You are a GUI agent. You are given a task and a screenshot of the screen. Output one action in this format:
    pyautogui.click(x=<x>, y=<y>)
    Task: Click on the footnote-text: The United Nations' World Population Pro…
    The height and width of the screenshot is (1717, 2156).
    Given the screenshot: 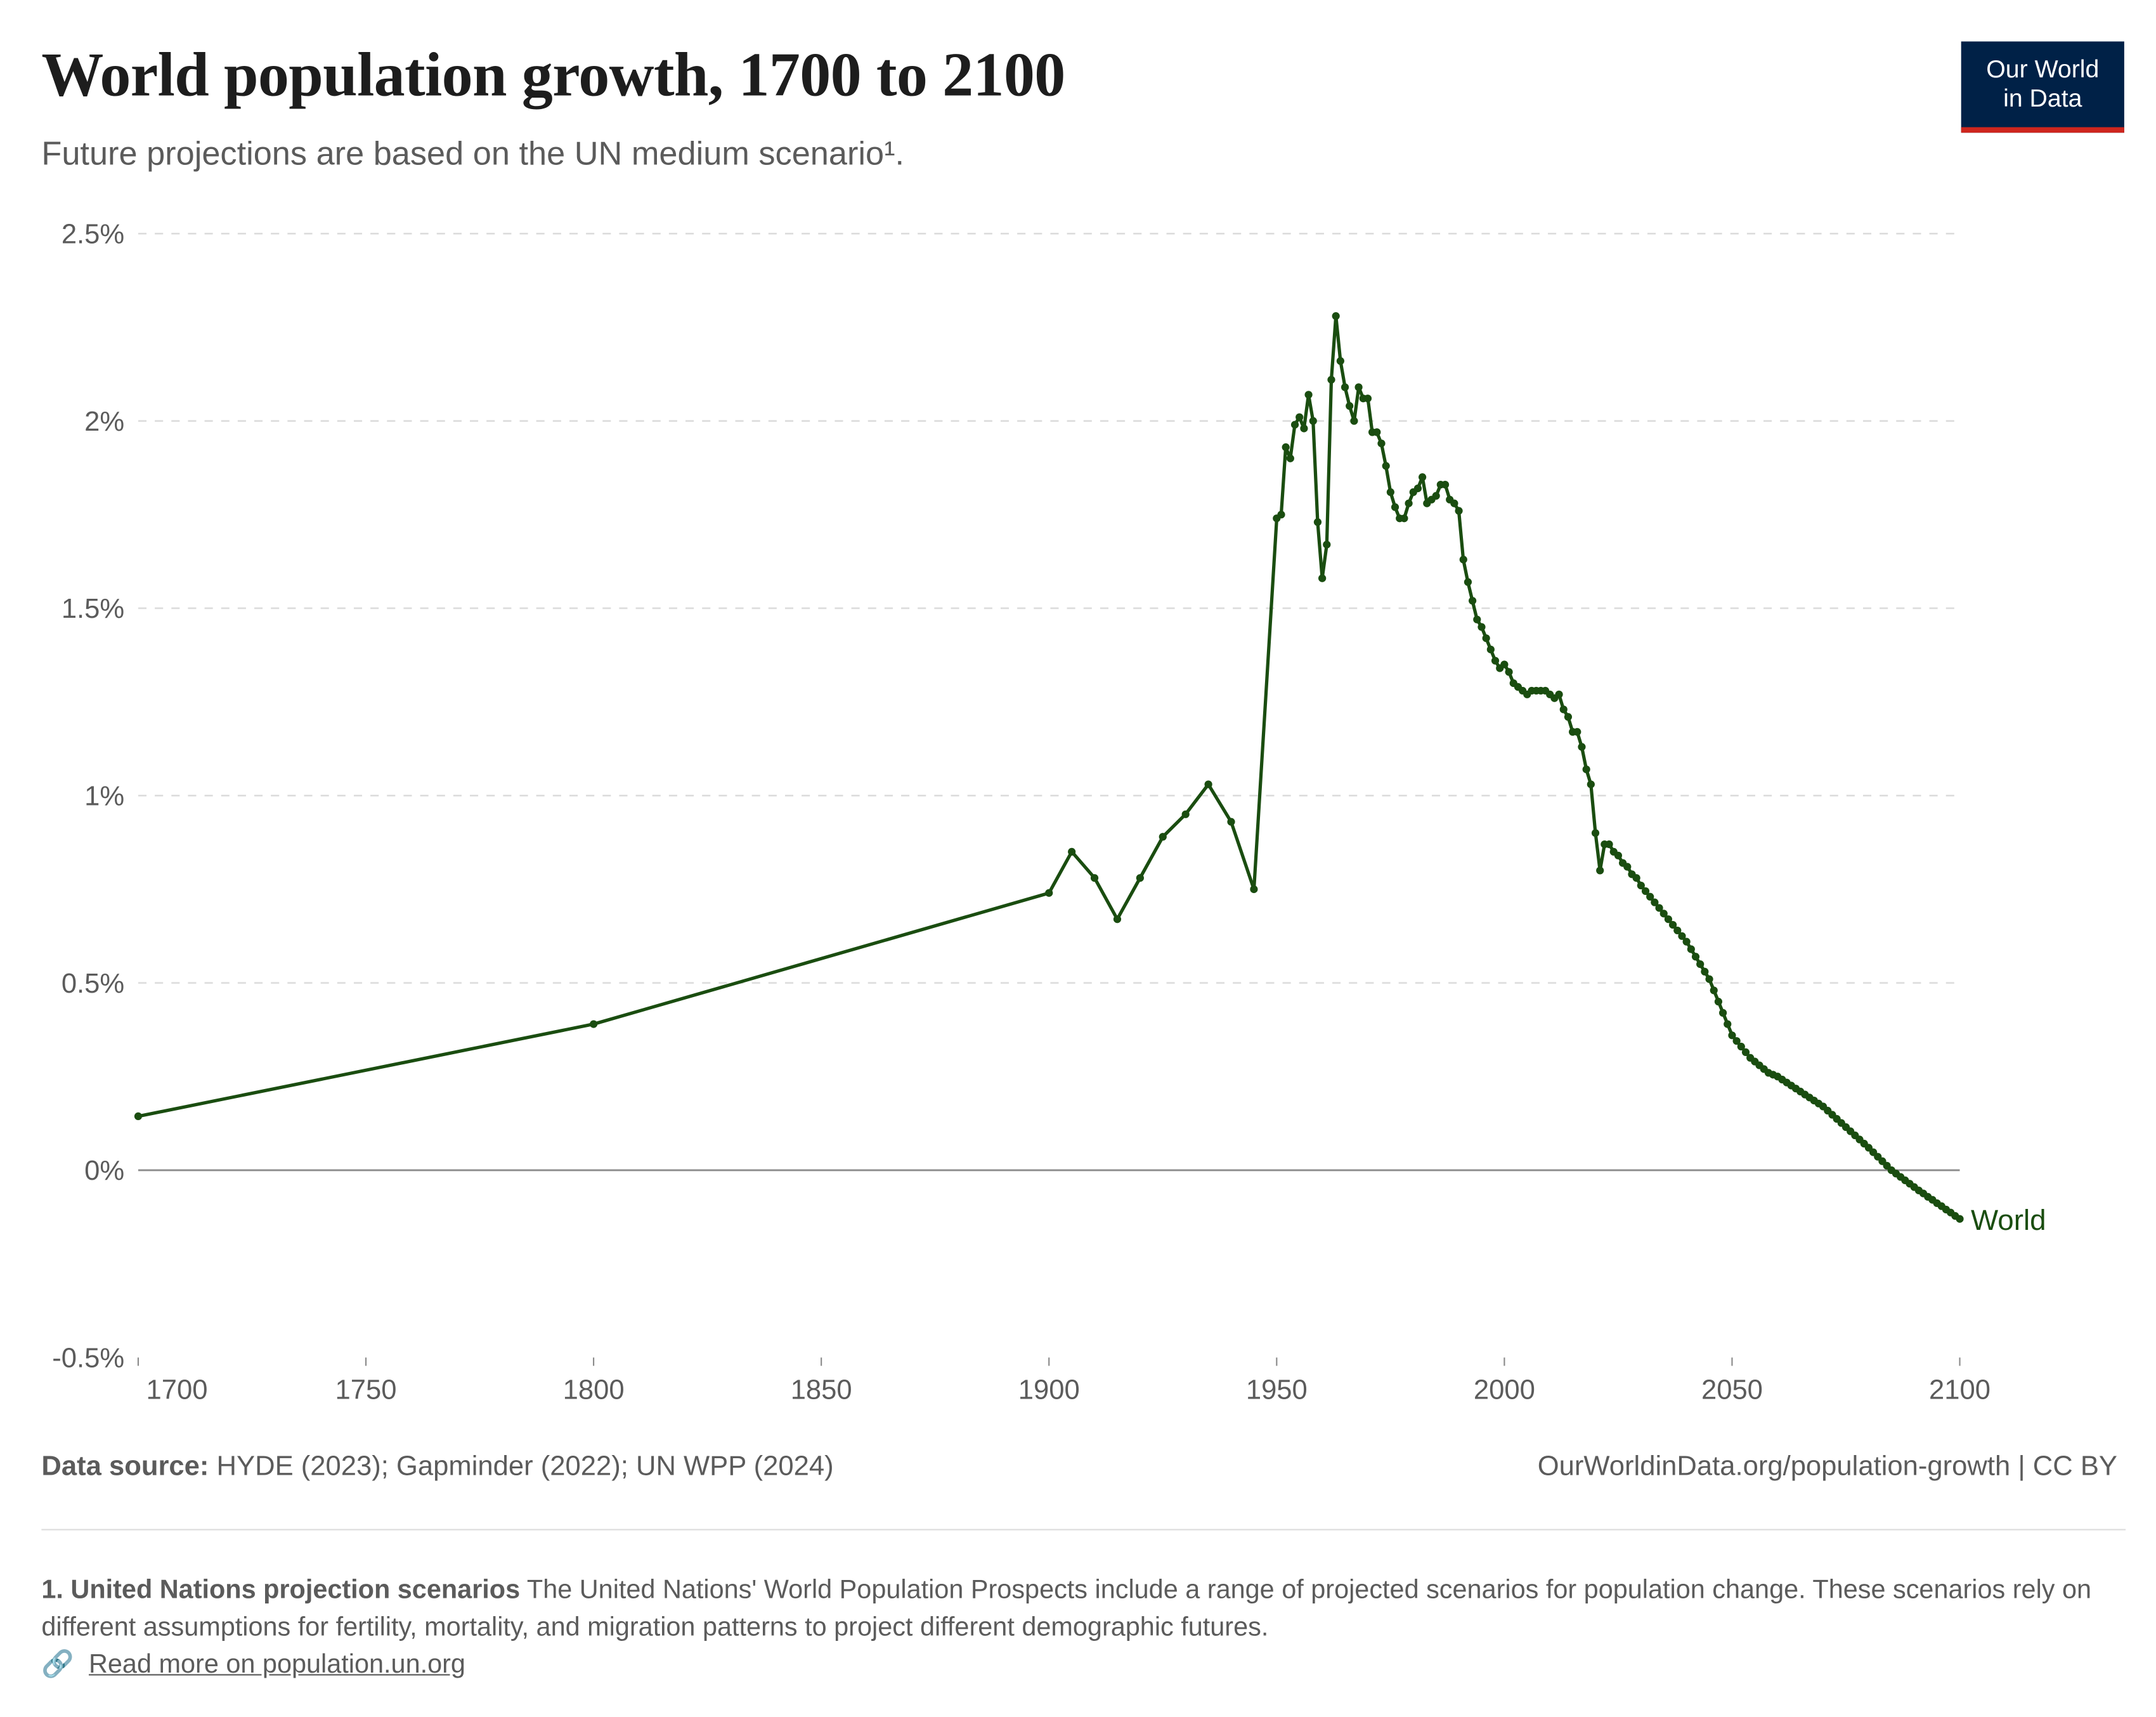 What is the action you would take?
    pyautogui.click(x=1066, y=1610)
    